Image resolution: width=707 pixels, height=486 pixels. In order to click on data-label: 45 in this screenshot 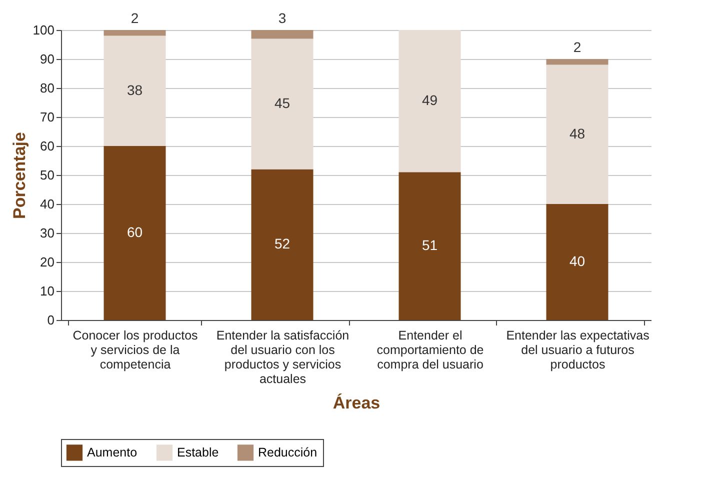, I will do `click(282, 102)`.